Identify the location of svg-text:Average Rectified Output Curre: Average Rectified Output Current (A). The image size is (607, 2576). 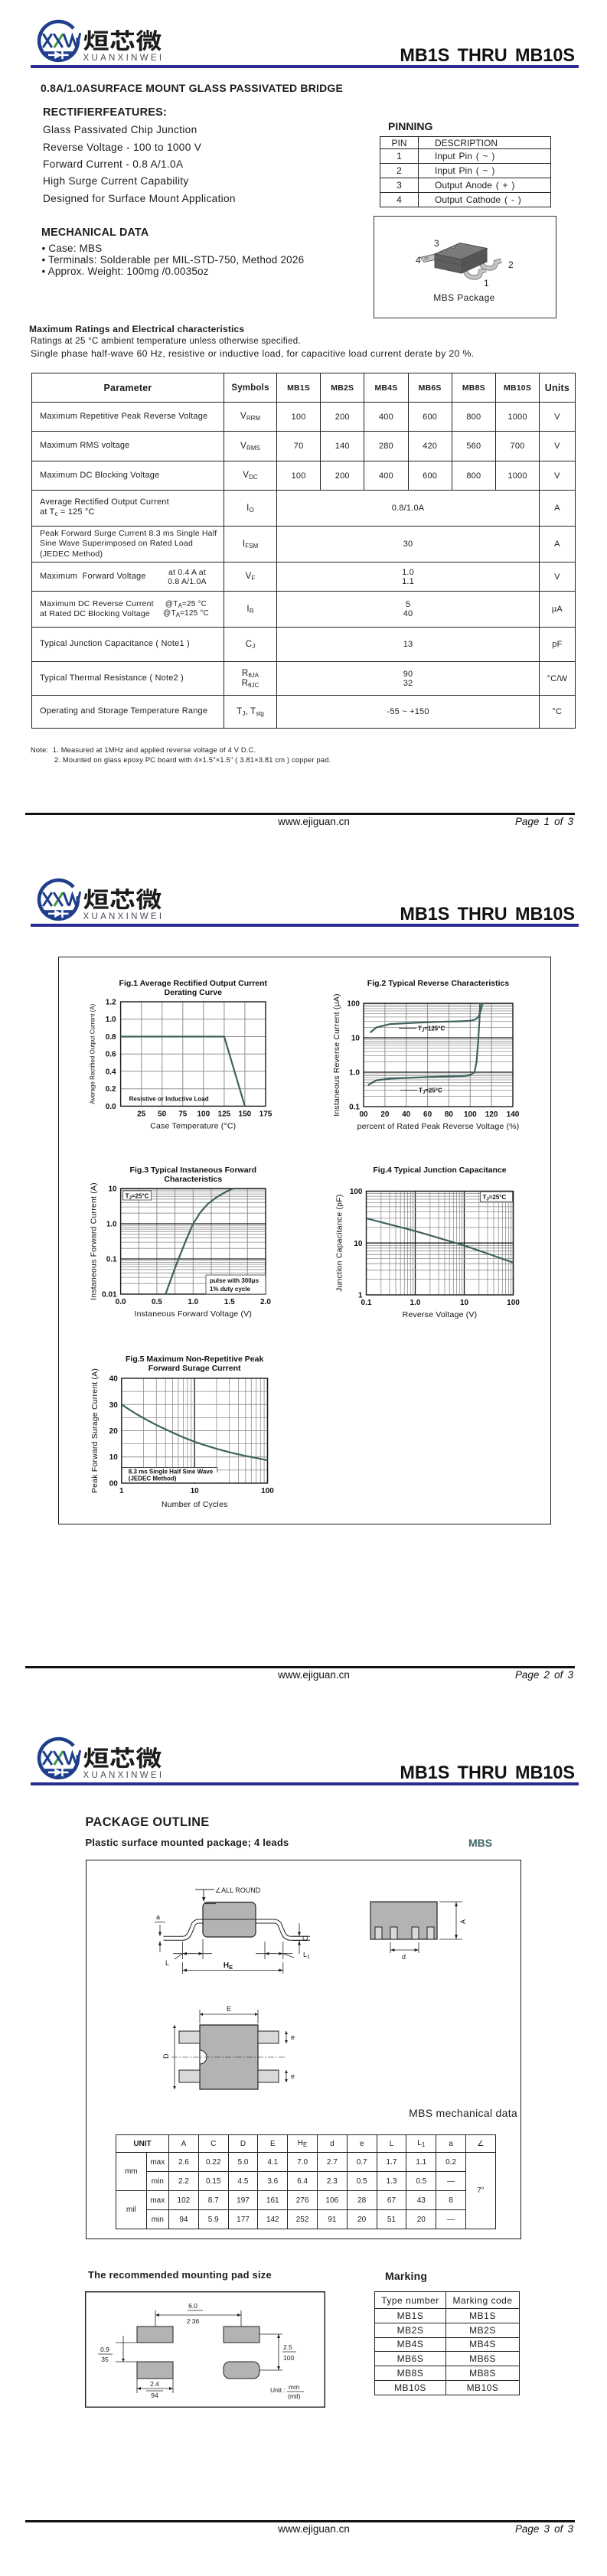
(93, 1053).